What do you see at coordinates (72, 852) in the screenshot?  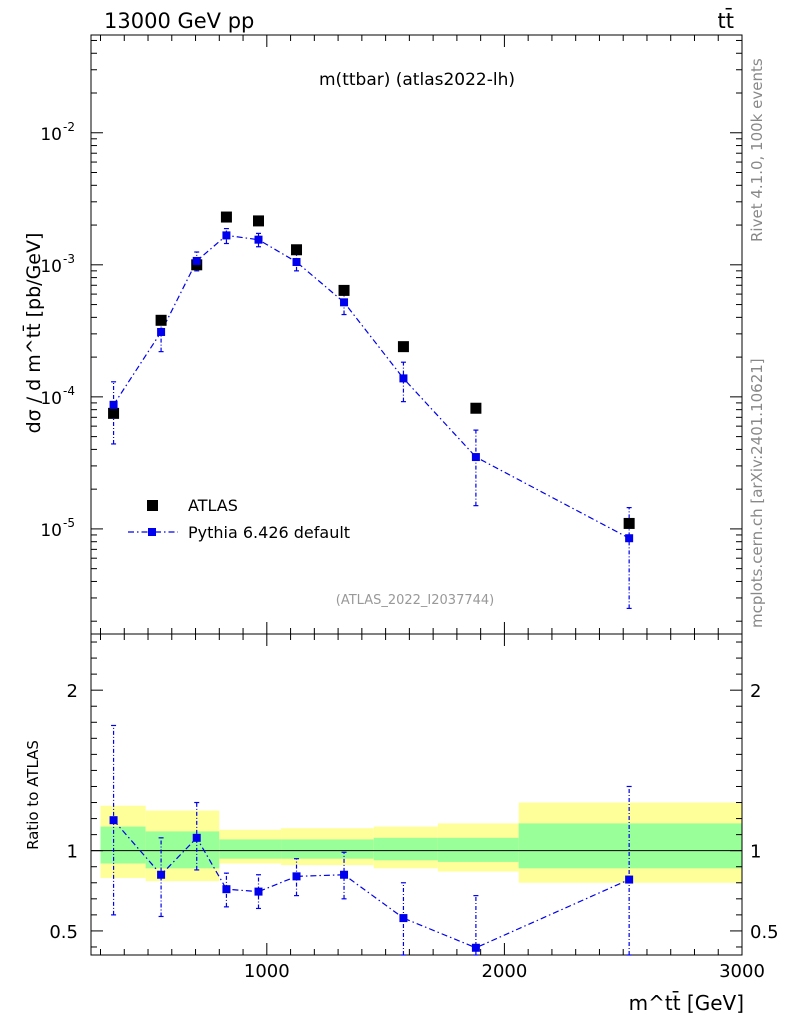 I see `ratio-y-tick-label-left: 1` at bounding box center [72, 852].